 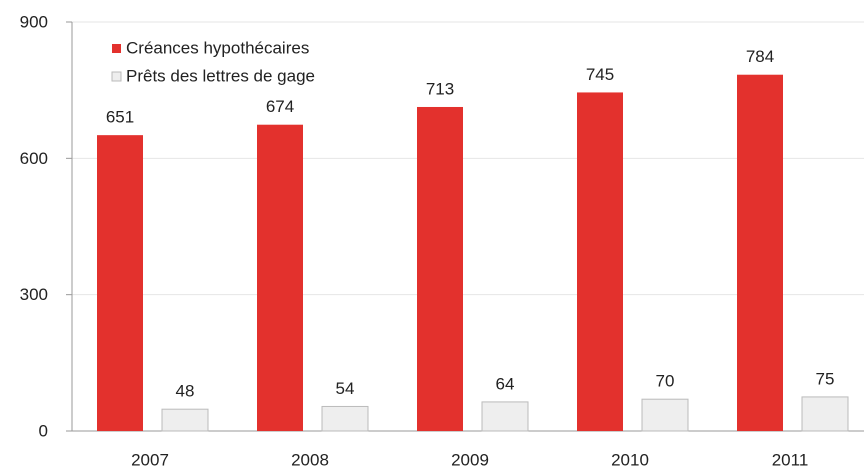 What do you see at coordinates (43, 430) in the screenshot?
I see `y-tick-label: 0` at bounding box center [43, 430].